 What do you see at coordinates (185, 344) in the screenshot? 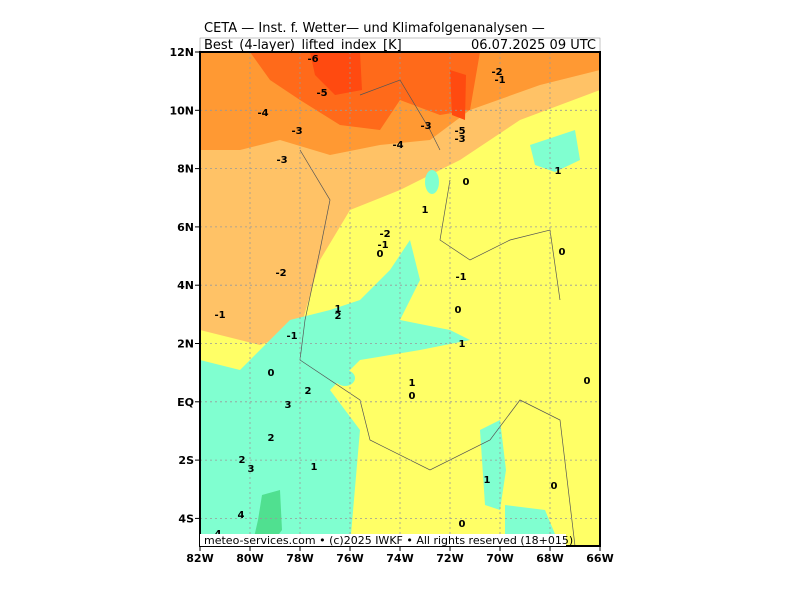
I see `y-axis-label: 2N` at bounding box center [185, 344].